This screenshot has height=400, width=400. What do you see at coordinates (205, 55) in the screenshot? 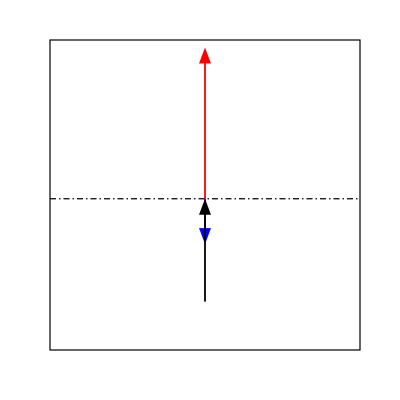
I see `red-vector-arrowhead` at bounding box center [205, 55].